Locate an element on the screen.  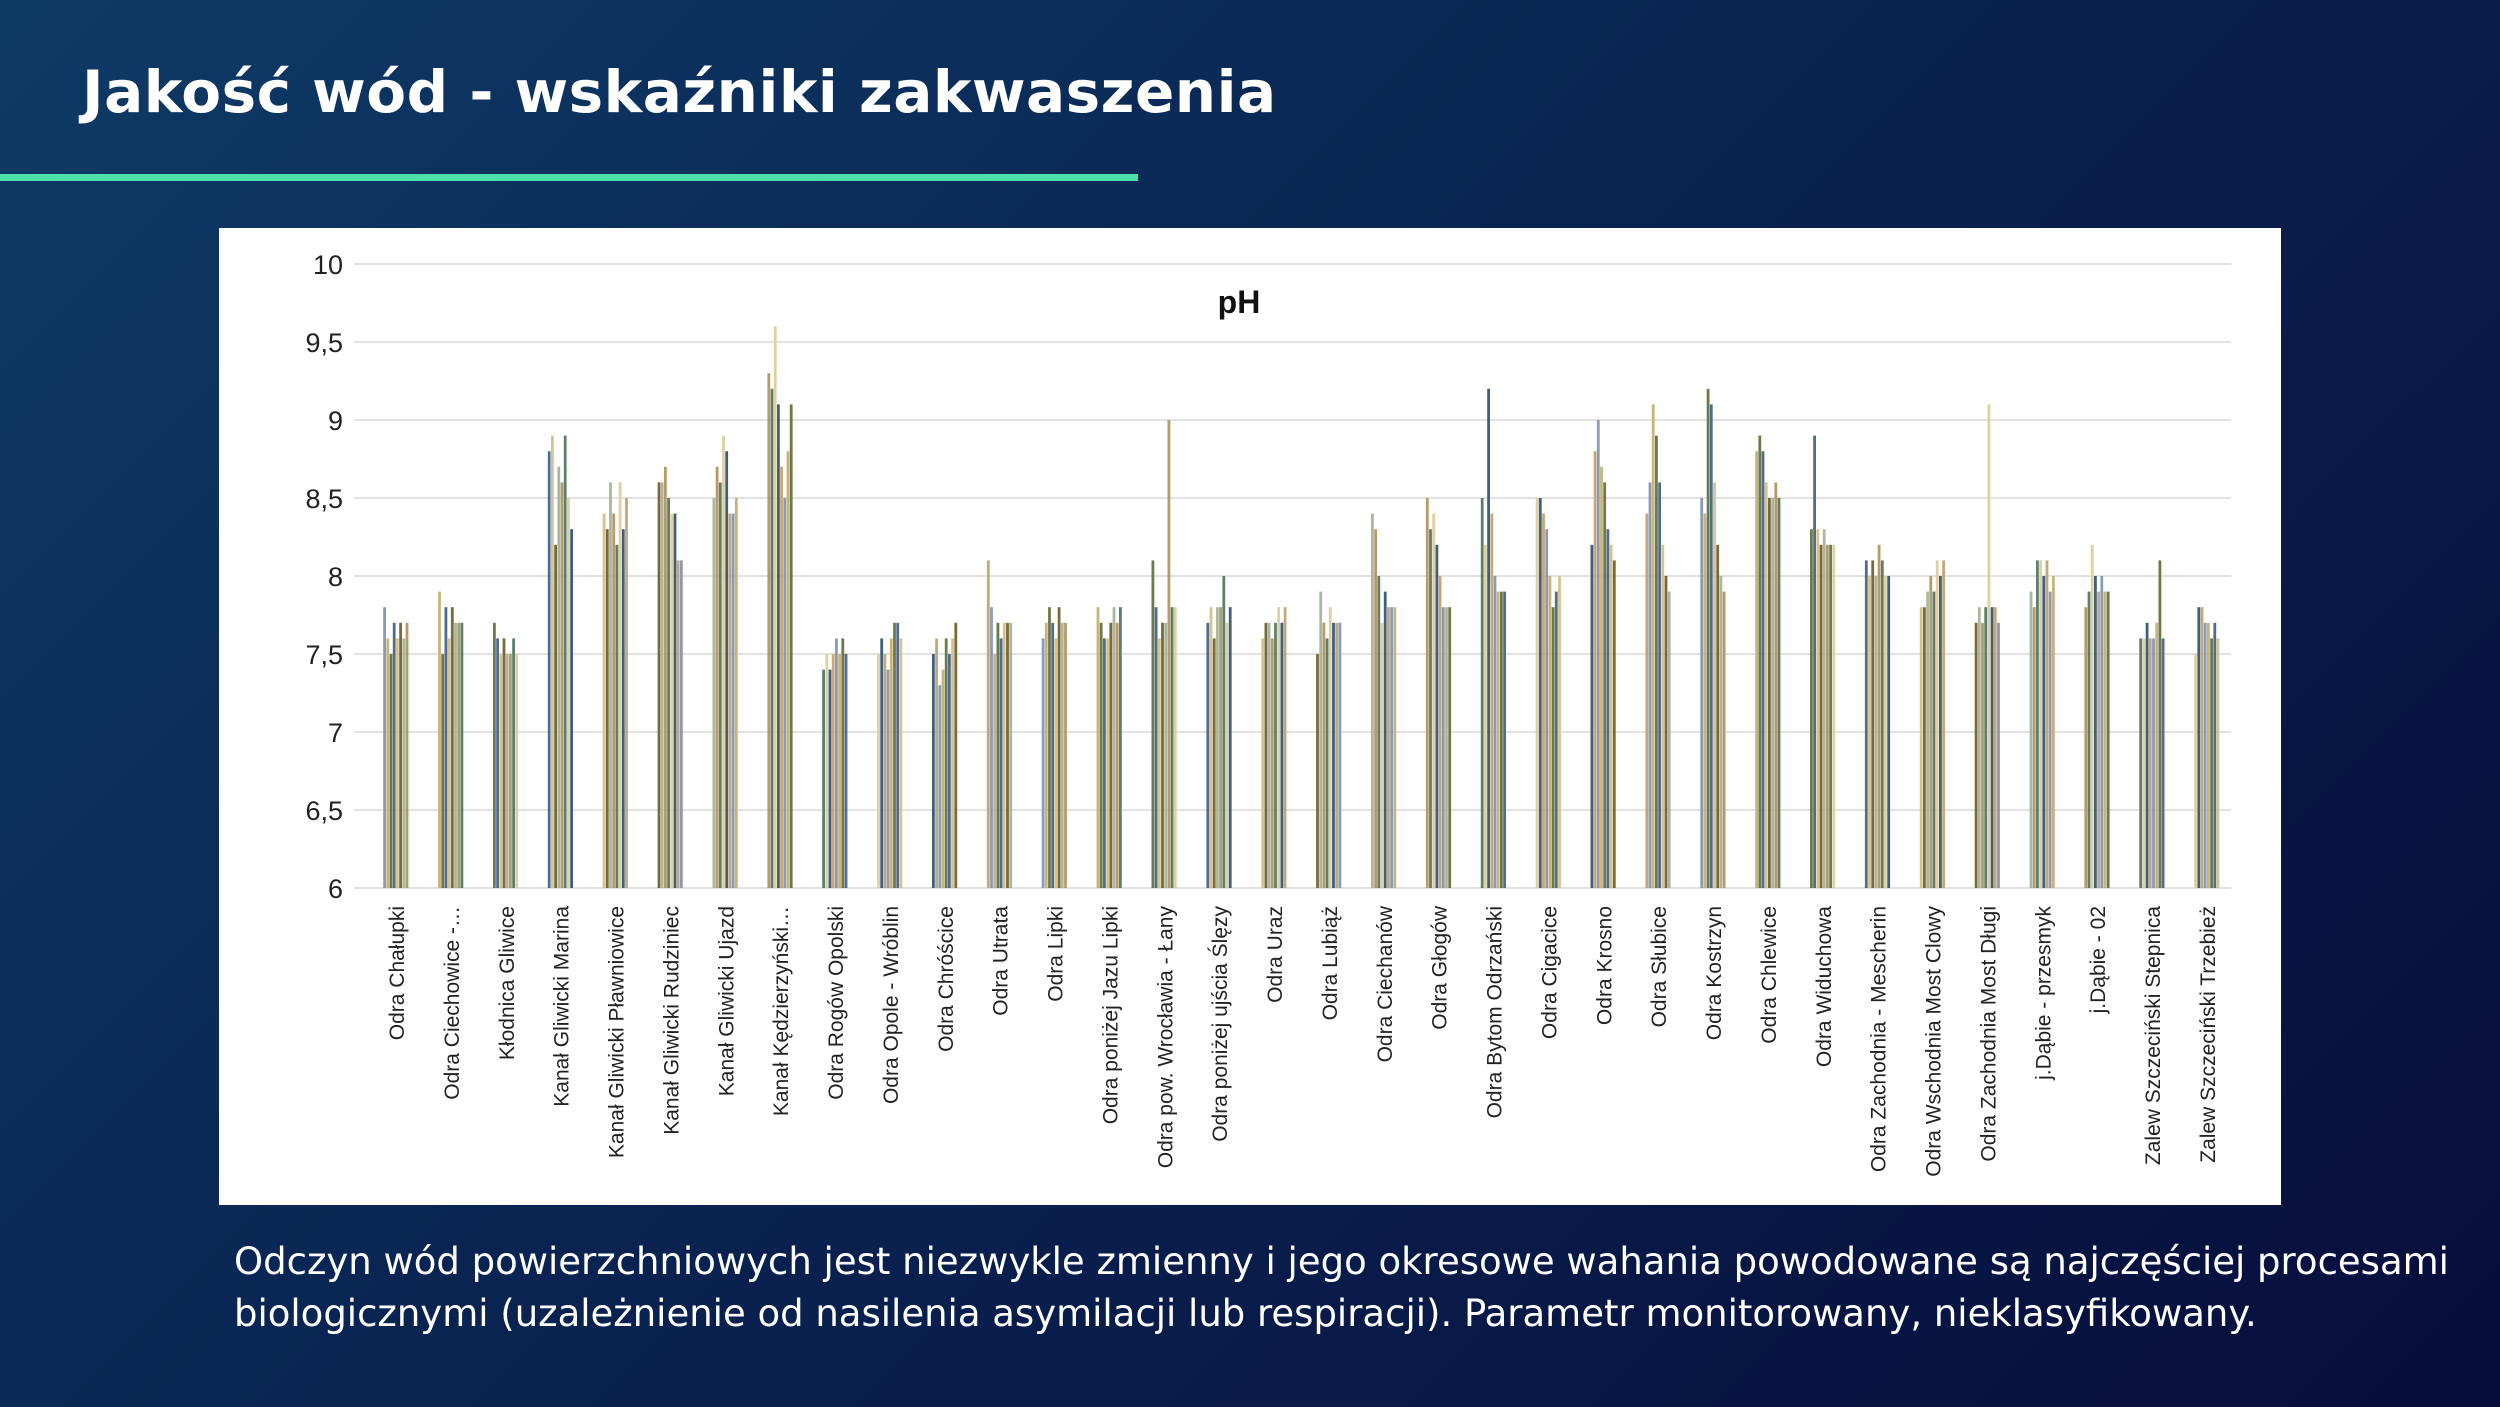
x-tick-label: Odra Opole - Wróblin is located at coordinates (891, 1005).